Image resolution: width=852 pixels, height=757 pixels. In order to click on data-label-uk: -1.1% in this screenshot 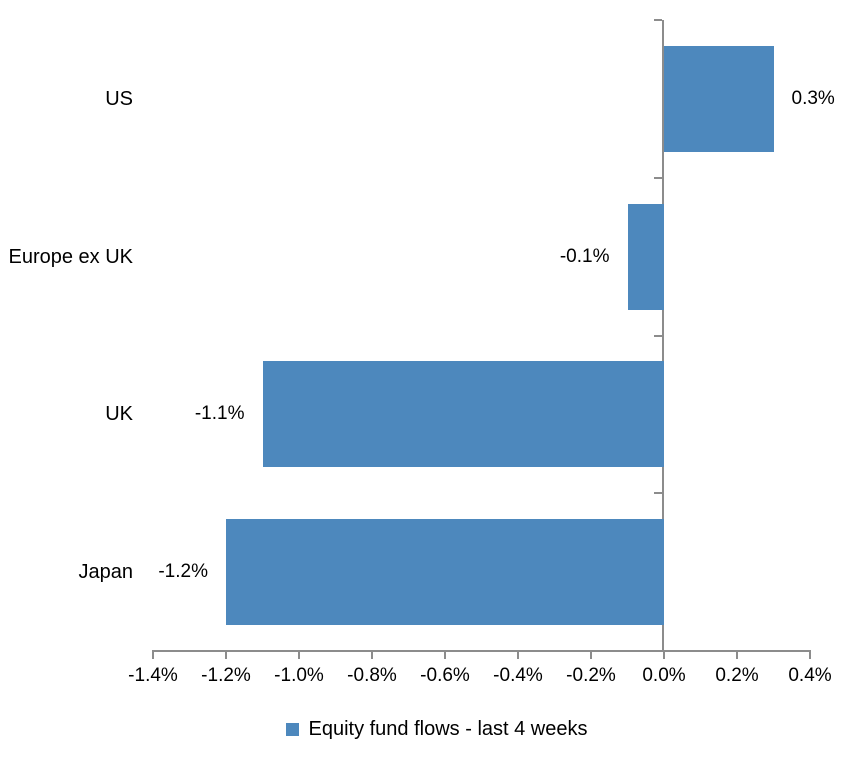, I will do `click(219, 414)`.